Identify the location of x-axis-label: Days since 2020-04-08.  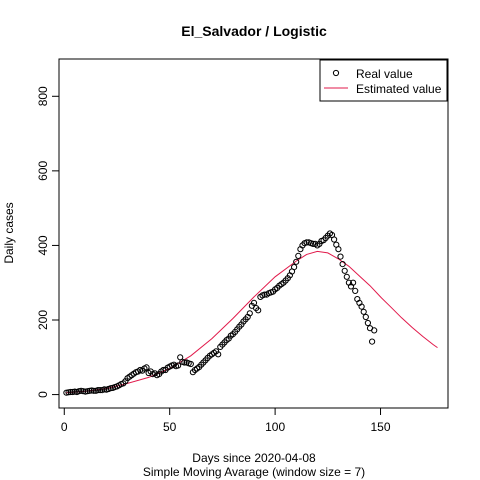
(254, 458).